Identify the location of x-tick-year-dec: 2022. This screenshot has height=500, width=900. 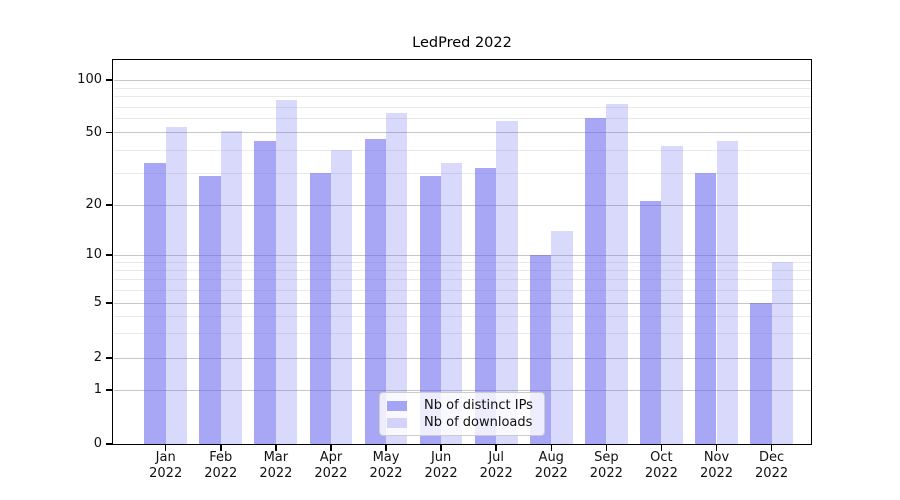
(772, 473).